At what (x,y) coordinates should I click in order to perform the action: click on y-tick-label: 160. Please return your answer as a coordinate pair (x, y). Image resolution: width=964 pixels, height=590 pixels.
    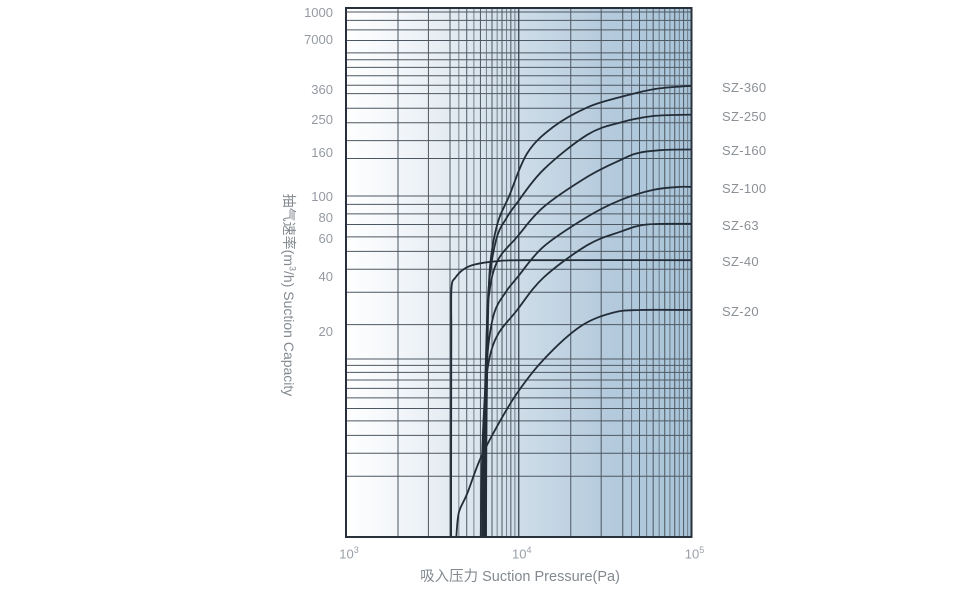
    Looking at the image, I should click on (322, 153).